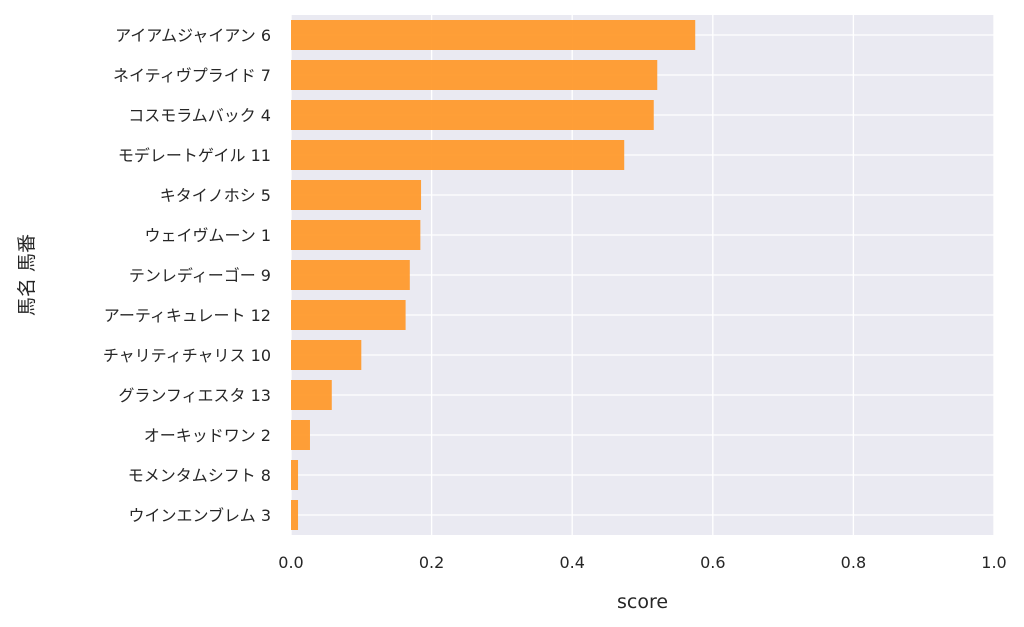 The image size is (1024, 627). I want to click on x-tick-label: 0.8, so click(853, 562).